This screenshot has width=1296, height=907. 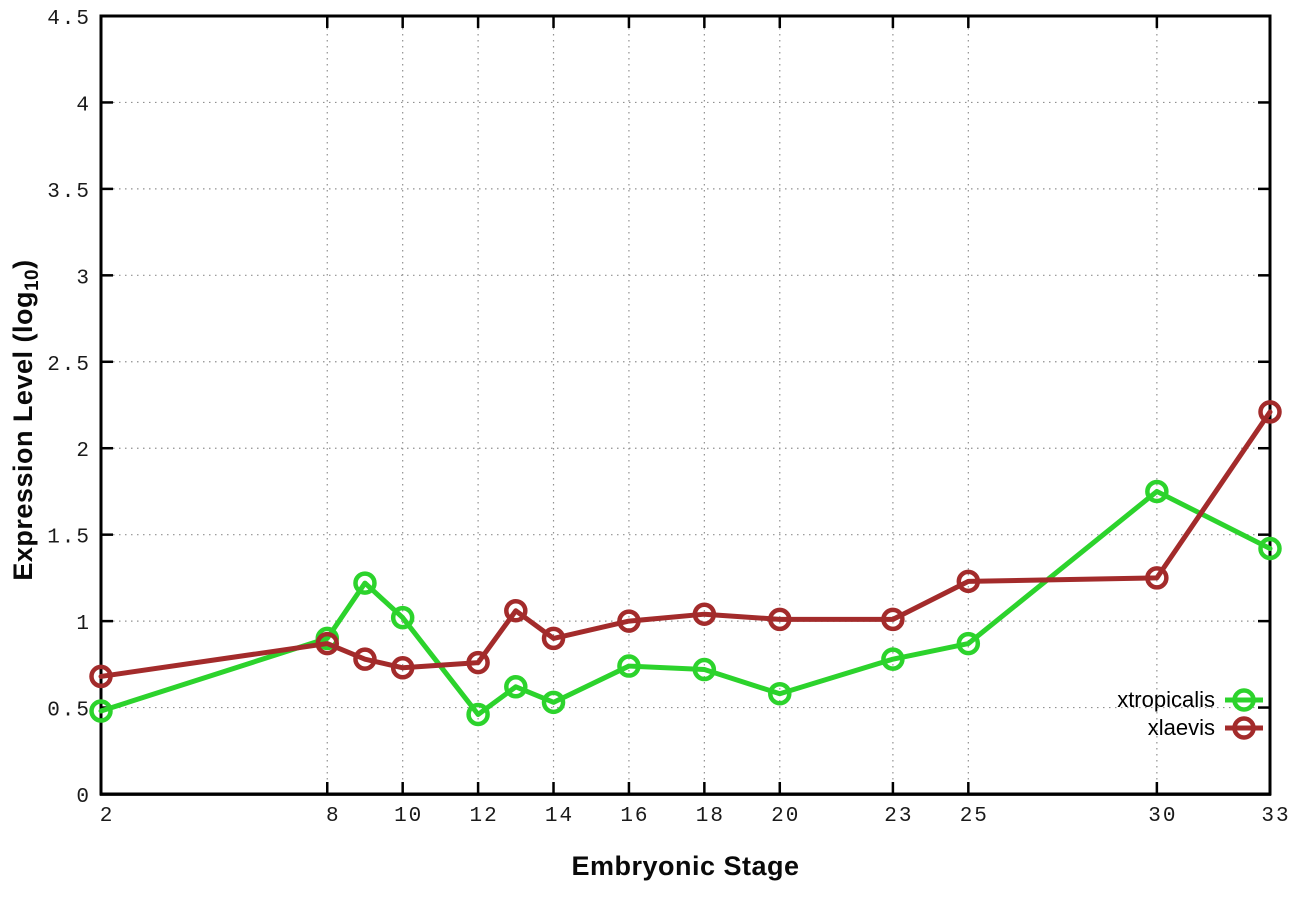 I want to click on y-tick-label: 4.5, so click(x=69, y=19).